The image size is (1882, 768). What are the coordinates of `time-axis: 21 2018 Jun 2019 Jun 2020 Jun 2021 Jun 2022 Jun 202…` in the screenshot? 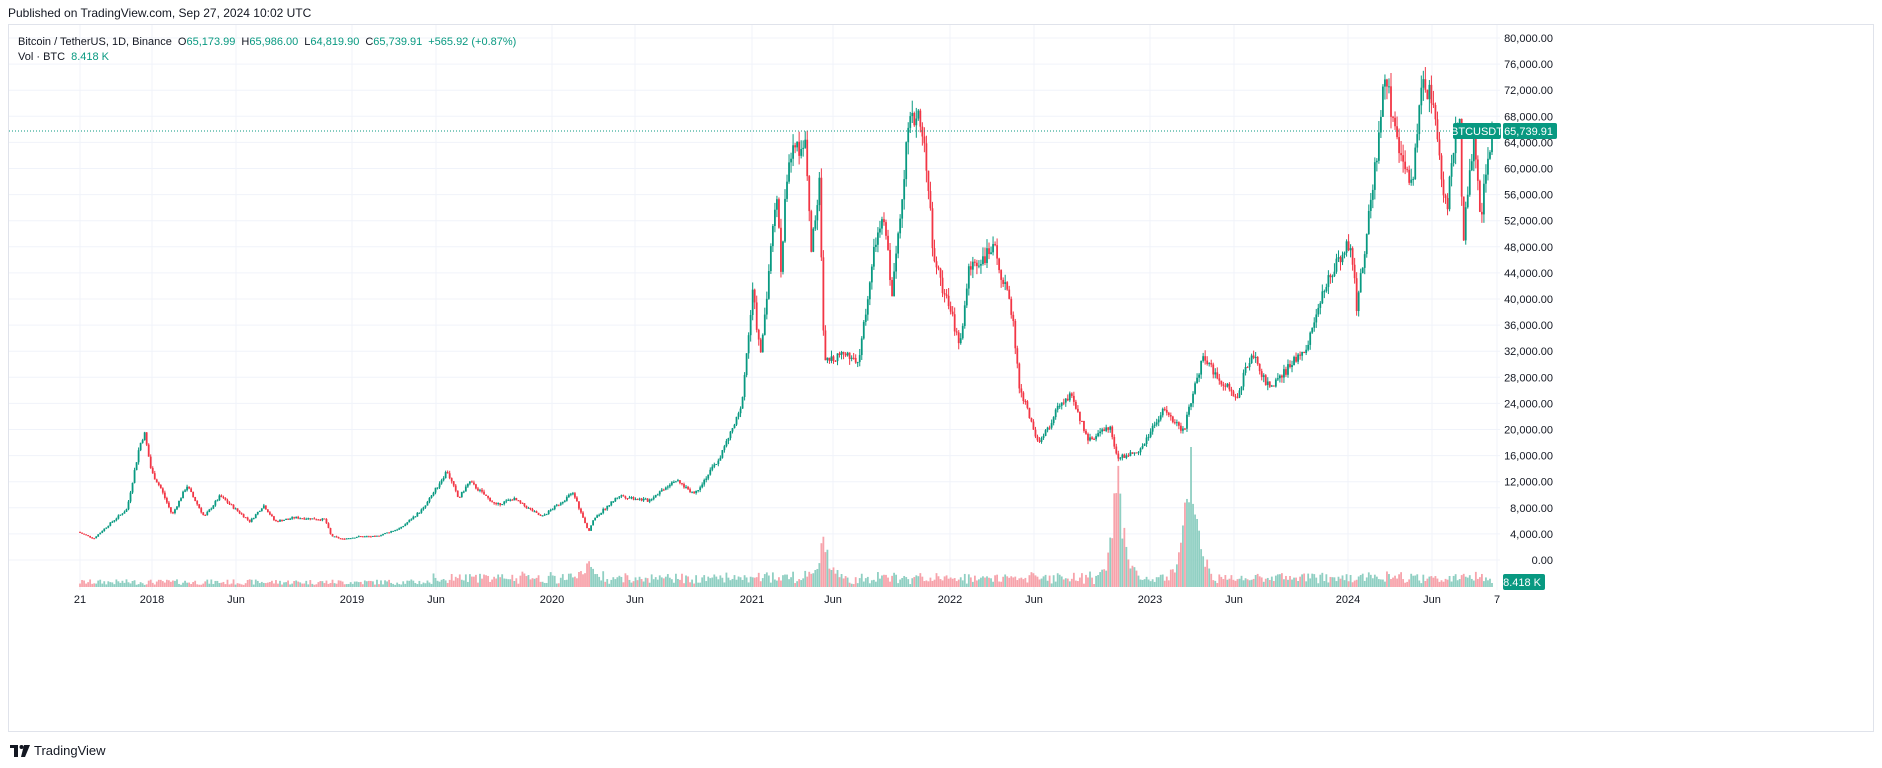 It's located at (787, 600).